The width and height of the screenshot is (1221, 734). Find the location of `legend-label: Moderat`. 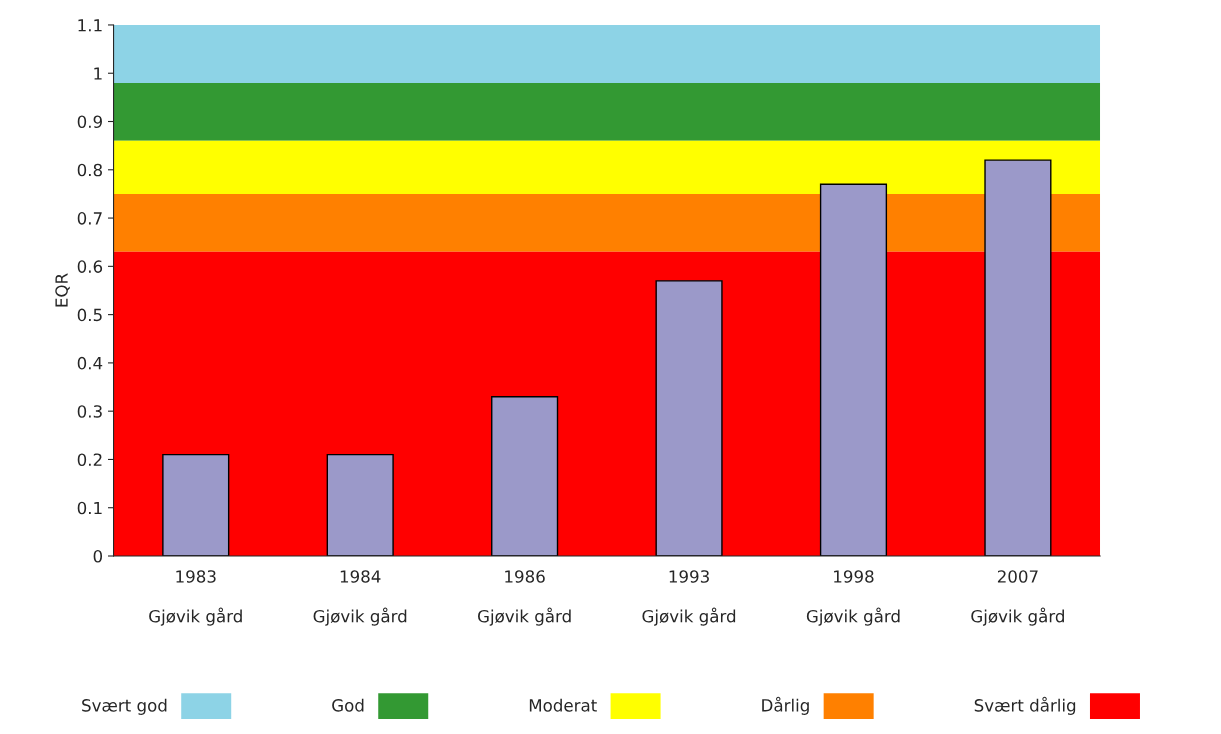

legend-label: Moderat is located at coordinates (563, 705).